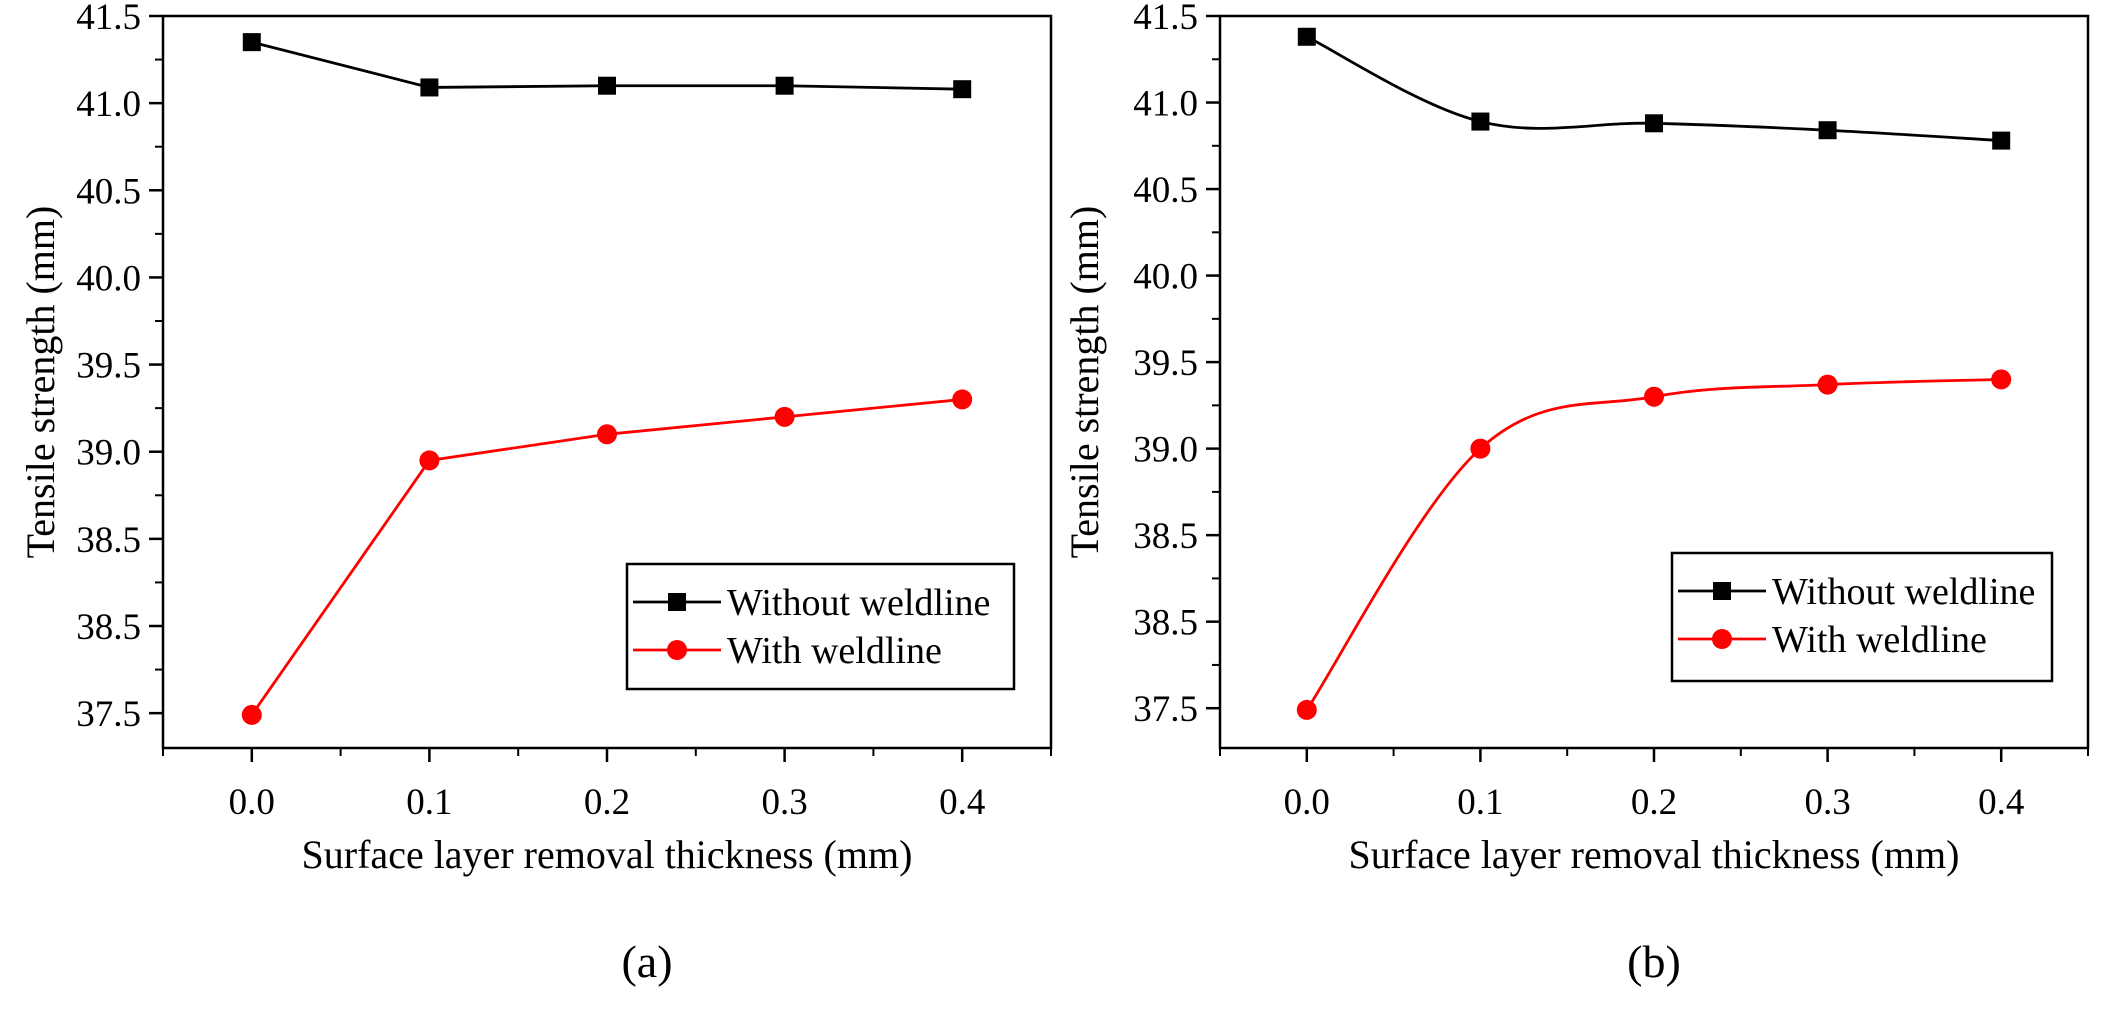 This screenshot has height=1018, width=2118. What do you see at coordinates (646, 961) in the screenshot?
I see `panel-label: (a)` at bounding box center [646, 961].